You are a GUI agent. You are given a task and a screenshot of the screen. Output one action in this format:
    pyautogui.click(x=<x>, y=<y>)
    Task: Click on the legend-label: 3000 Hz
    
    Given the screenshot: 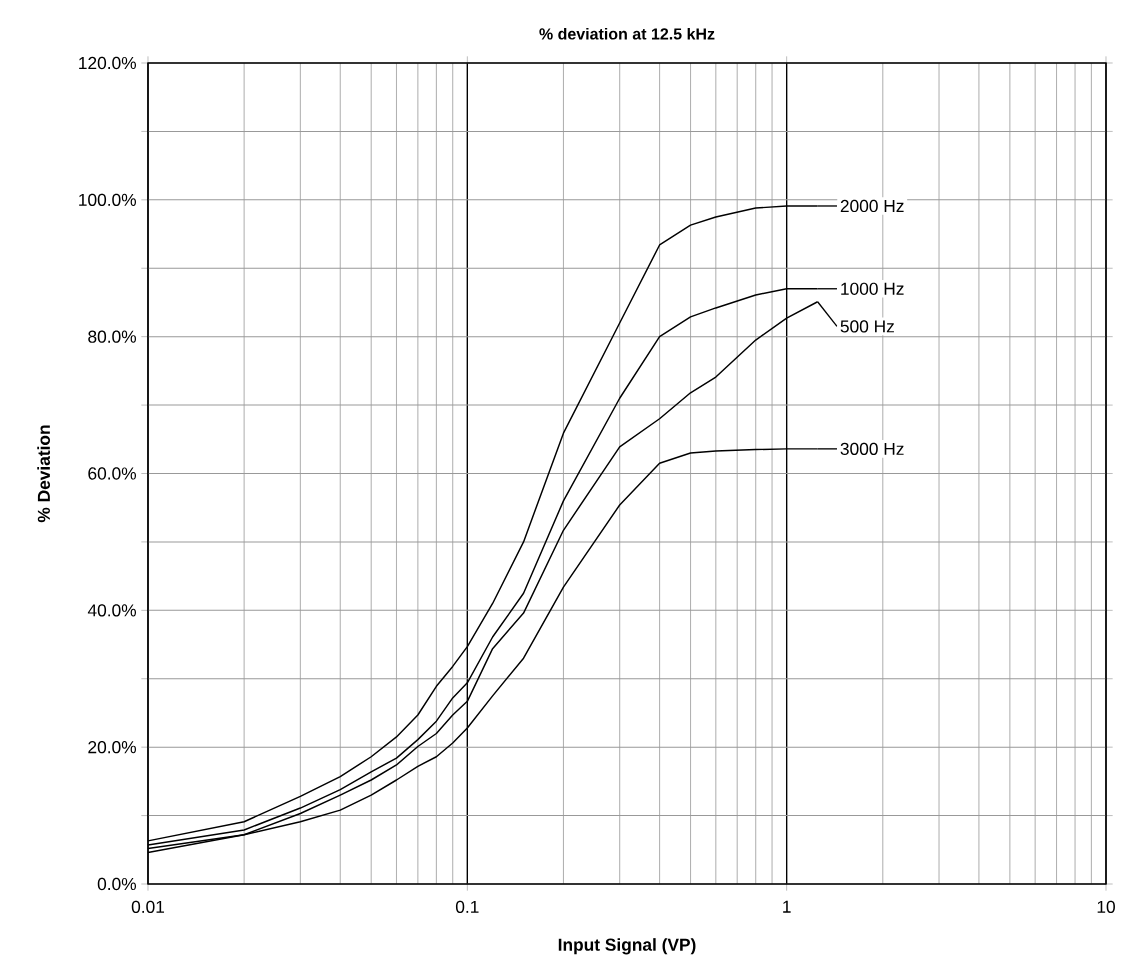 What is the action you would take?
    pyautogui.click(x=872, y=448)
    